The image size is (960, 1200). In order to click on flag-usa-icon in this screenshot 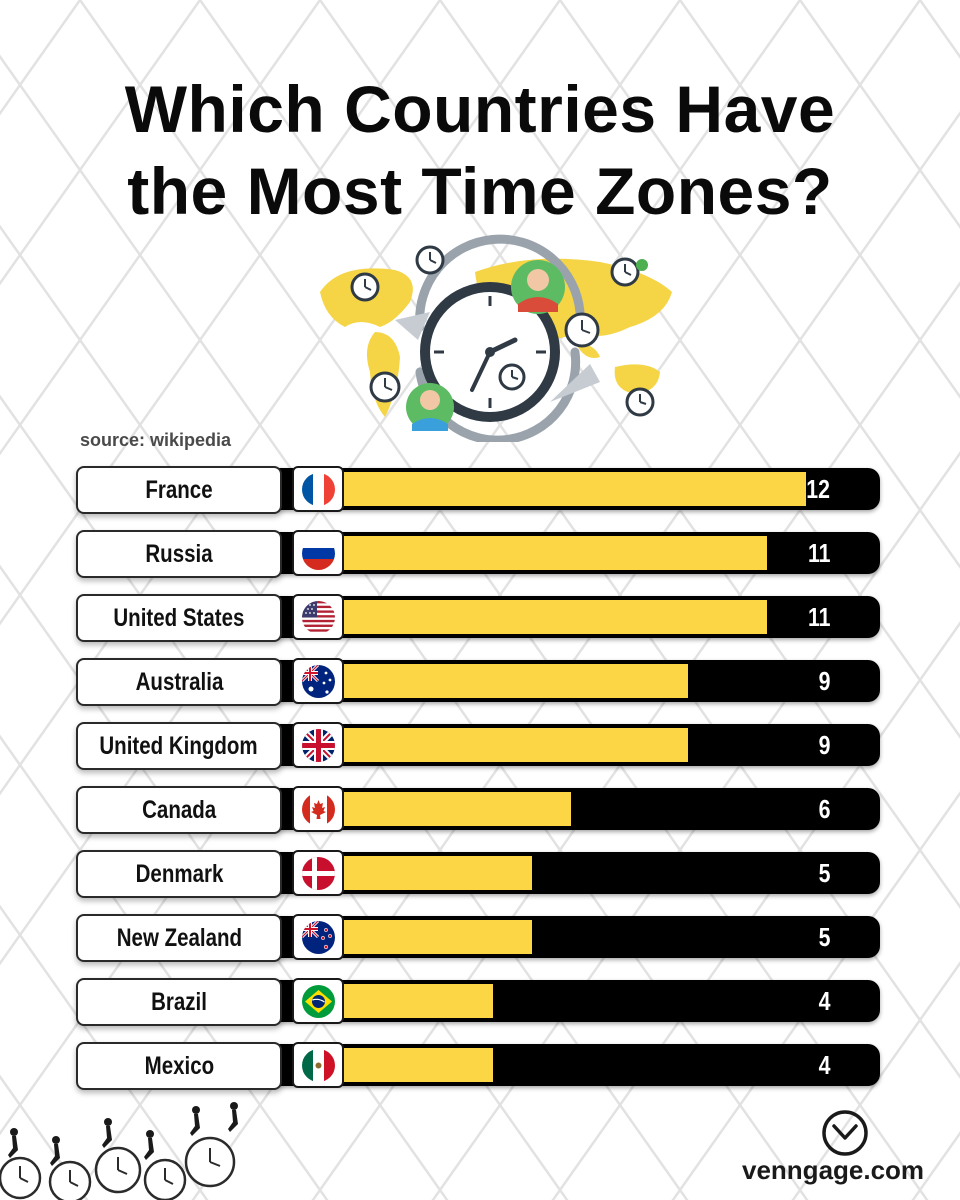, I will do `click(318, 617)`.